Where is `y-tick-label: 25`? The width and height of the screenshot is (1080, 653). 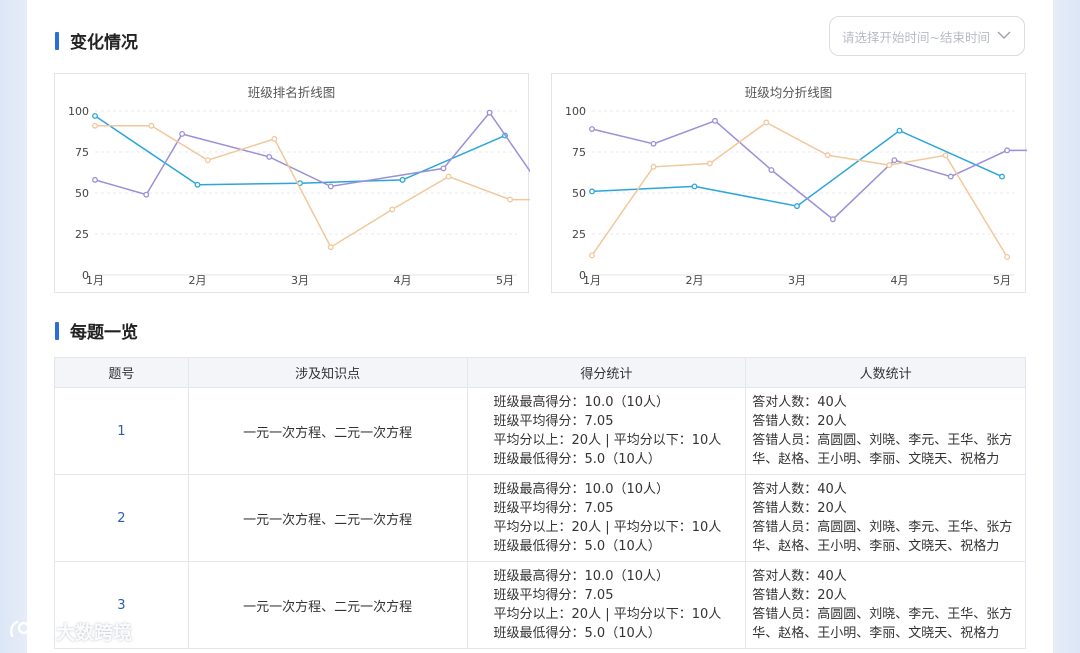
y-tick-label: 25 is located at coordinates (82, 234).